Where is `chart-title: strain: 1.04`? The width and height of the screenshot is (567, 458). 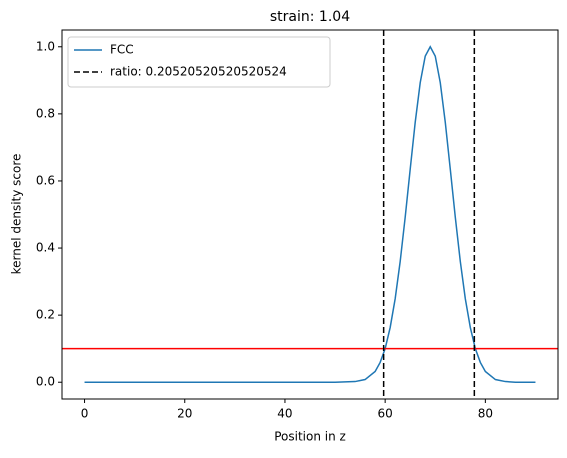 chart-title: strain: 1.04 is located at coordinates (310, 17).